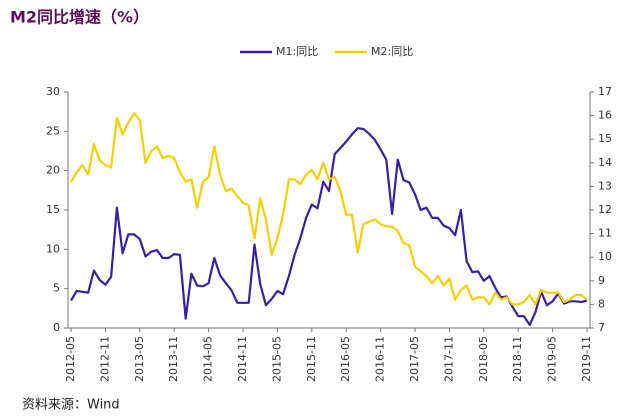 The width and height of the screenshot is (640, 420). What do you see at coordinates (53, 170) in the screenshot?
I see `y-tick-label: 20` at bounding box center [53, 170].